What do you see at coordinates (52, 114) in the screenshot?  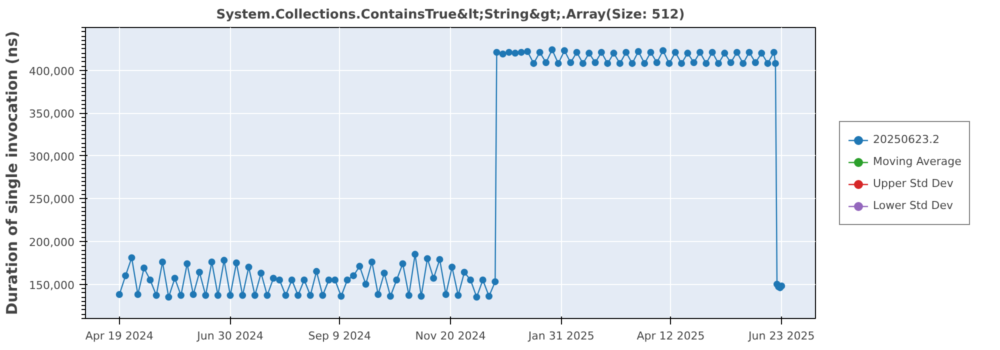 I see `y-tick-label: 350,000` at bounding box center [52, 114].